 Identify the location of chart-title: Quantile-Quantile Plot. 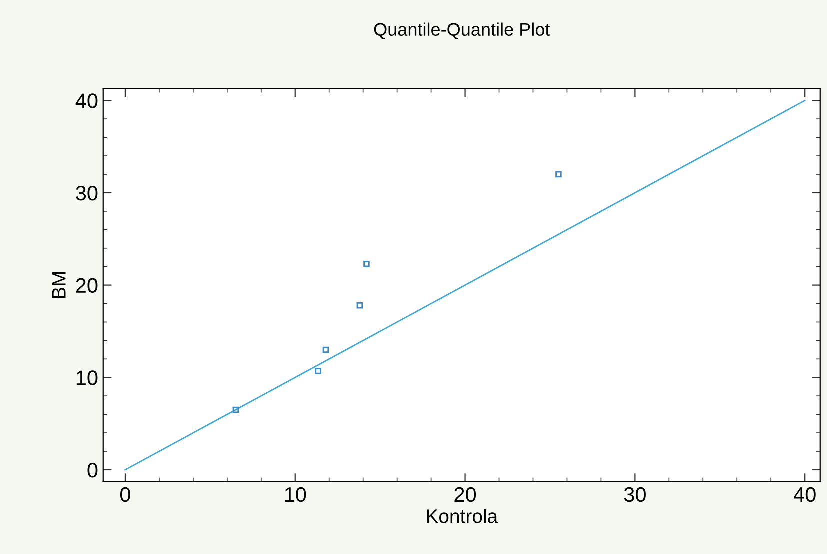
(462, 31).